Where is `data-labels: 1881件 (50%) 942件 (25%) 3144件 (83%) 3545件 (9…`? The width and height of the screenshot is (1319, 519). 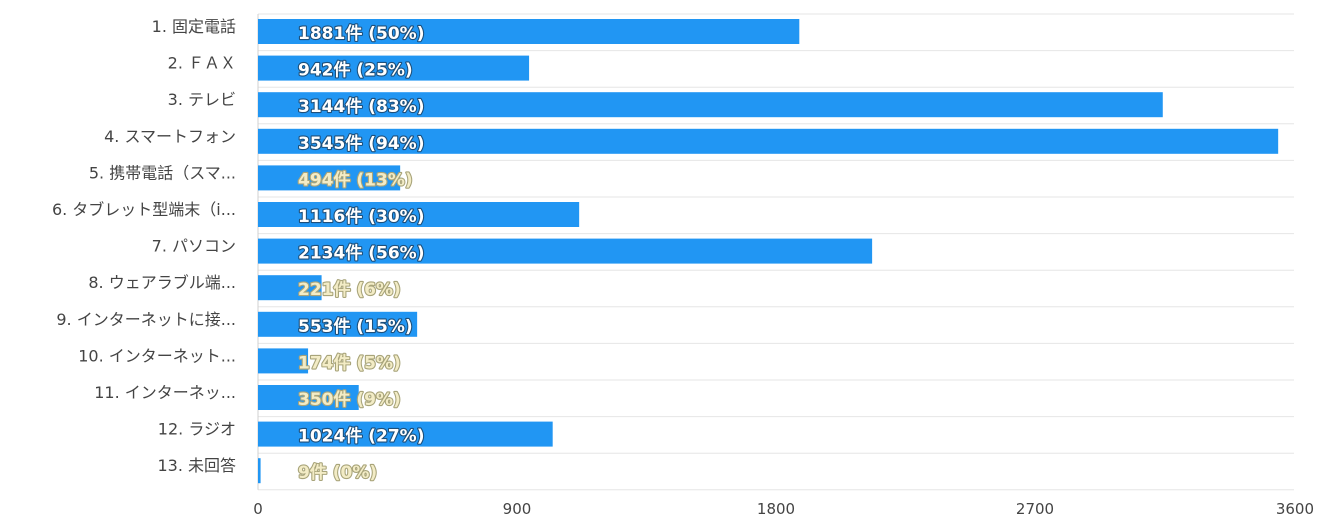
data-labels: 1881件 (50%) 942件 (25%) 3144件 (83%) 3545件 (9… is located at coordinates (361, 253).